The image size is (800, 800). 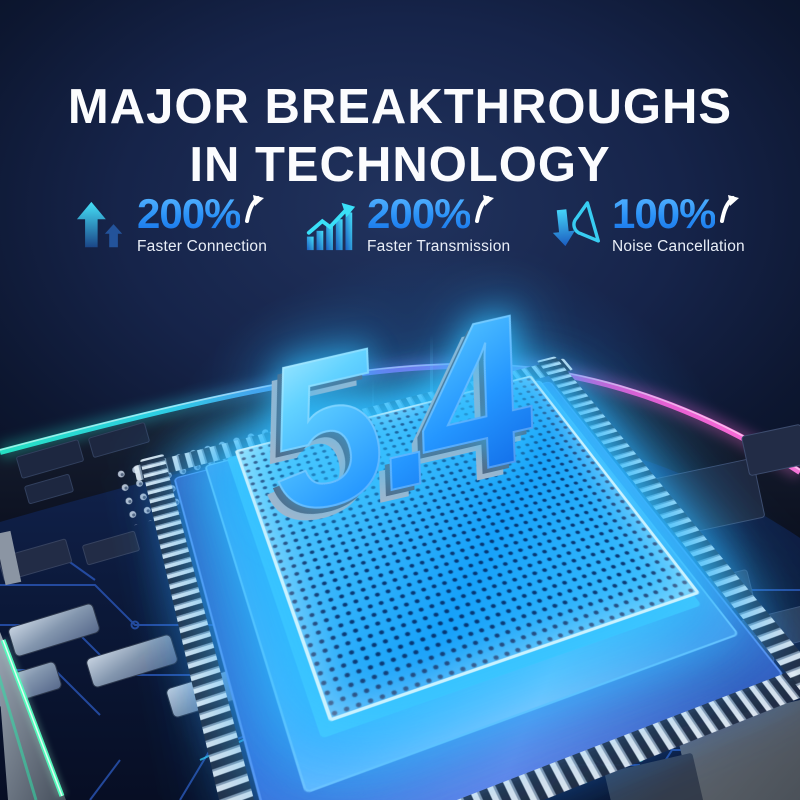 I want to click on stat-body: 200% Faster Transmission, so click(x=439, y=223).